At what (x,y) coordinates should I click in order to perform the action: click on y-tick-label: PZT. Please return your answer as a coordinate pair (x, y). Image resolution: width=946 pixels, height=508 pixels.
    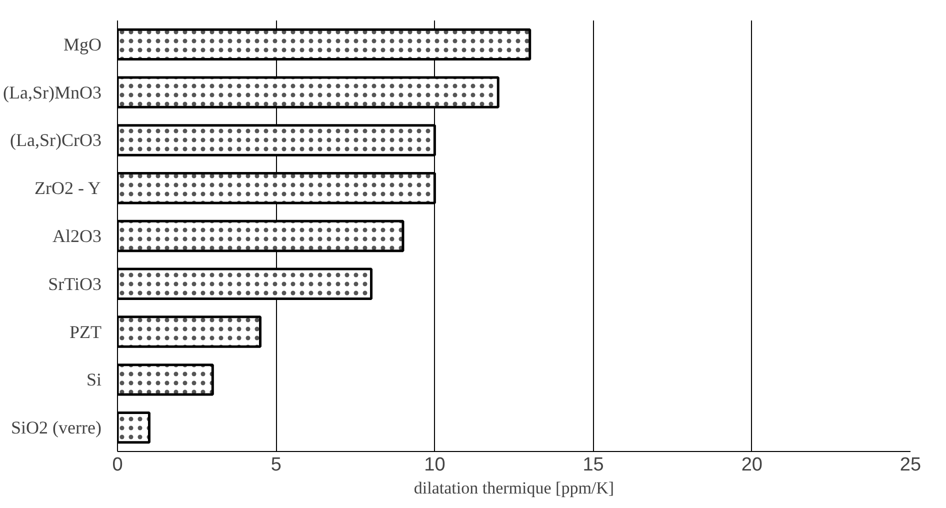
    Looking at the image, I should click on (86, 332).